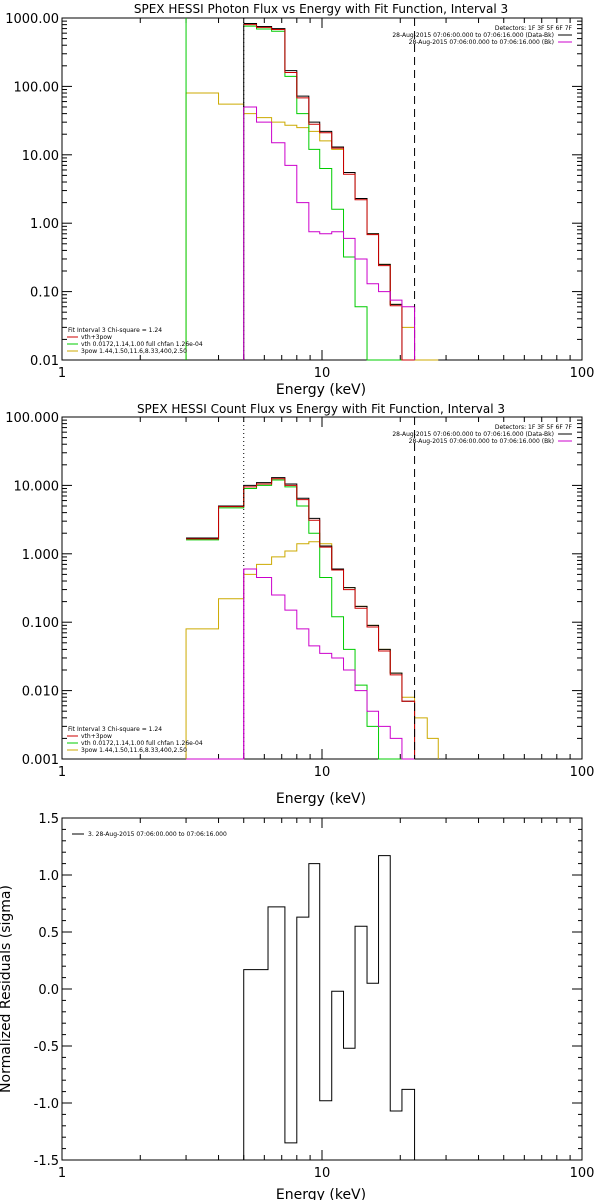  I want to click on y-tick-label: 0.100, so click(40, 623).